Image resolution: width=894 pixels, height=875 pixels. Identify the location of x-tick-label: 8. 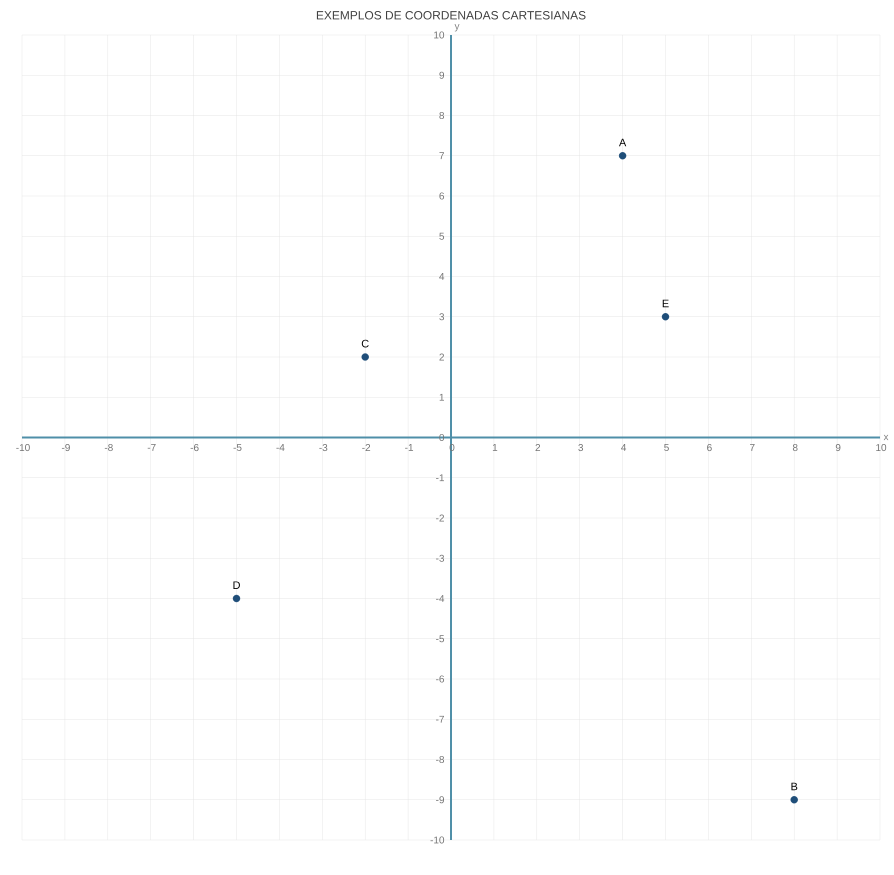
(795, 448).